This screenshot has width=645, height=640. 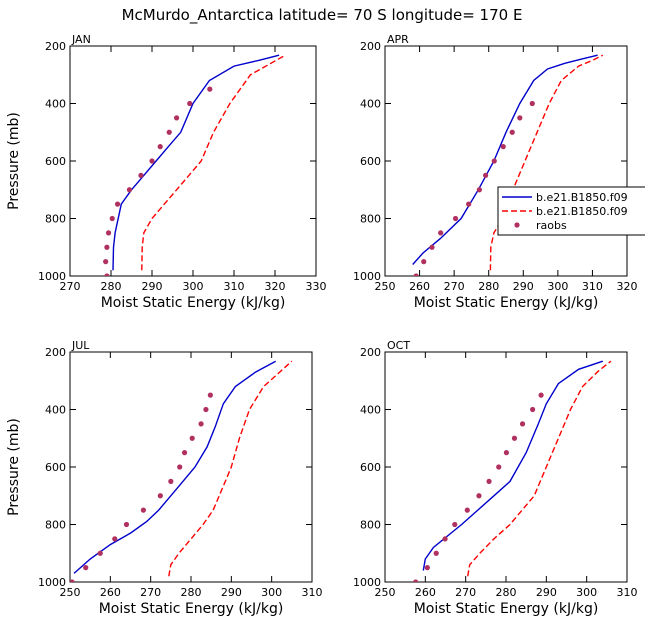 I want to click on x-axis-label-jul: Moist Static Energy (kJ/kg), so click(x=191, y=609).